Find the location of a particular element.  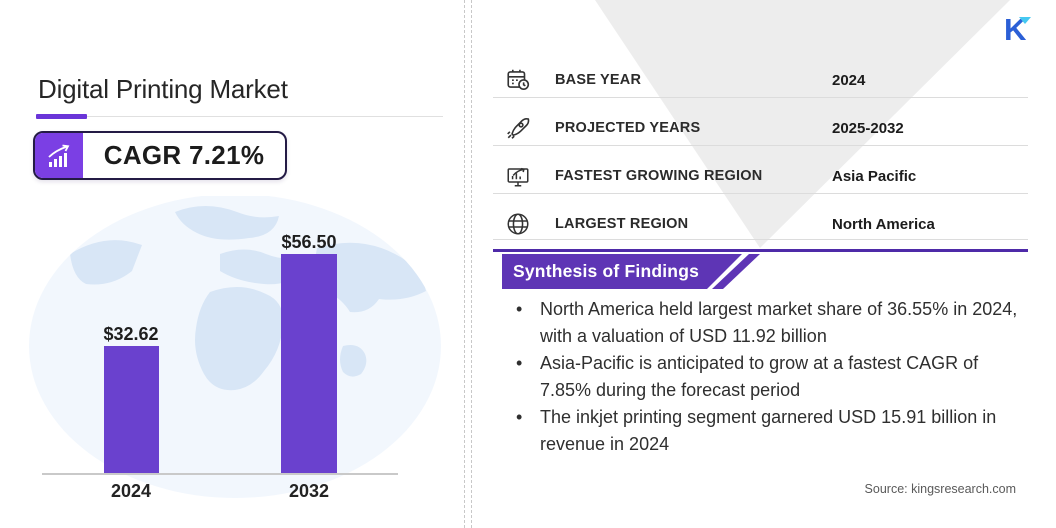

cagr-badge: CAGR 7.21% is located at coordinates (160, 155).